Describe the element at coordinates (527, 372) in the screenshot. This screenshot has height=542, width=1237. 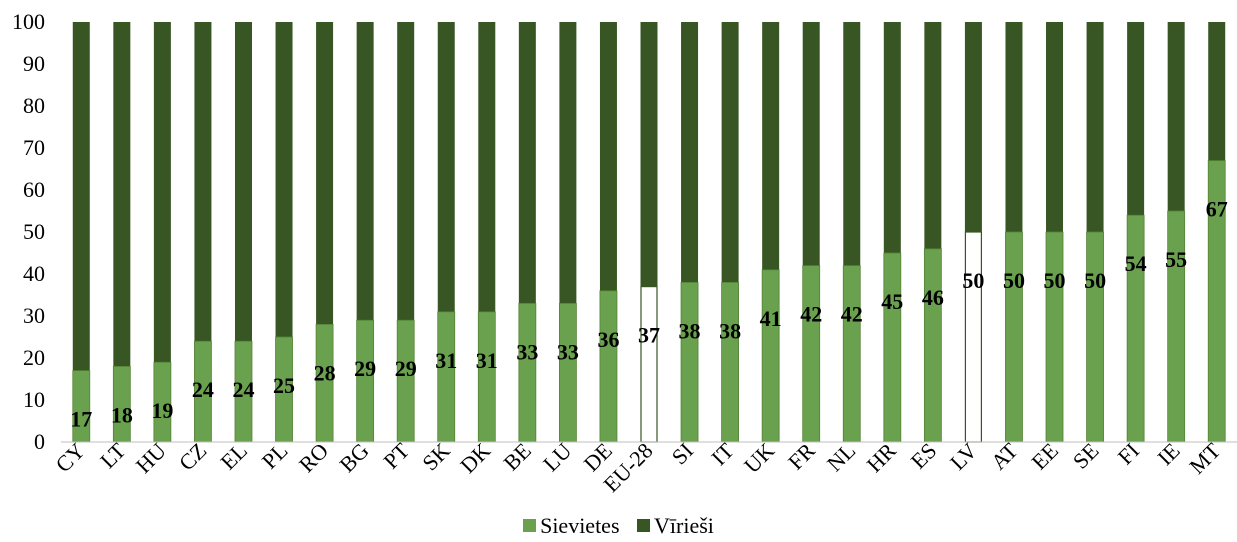
I see `bar-women-be` at that location.